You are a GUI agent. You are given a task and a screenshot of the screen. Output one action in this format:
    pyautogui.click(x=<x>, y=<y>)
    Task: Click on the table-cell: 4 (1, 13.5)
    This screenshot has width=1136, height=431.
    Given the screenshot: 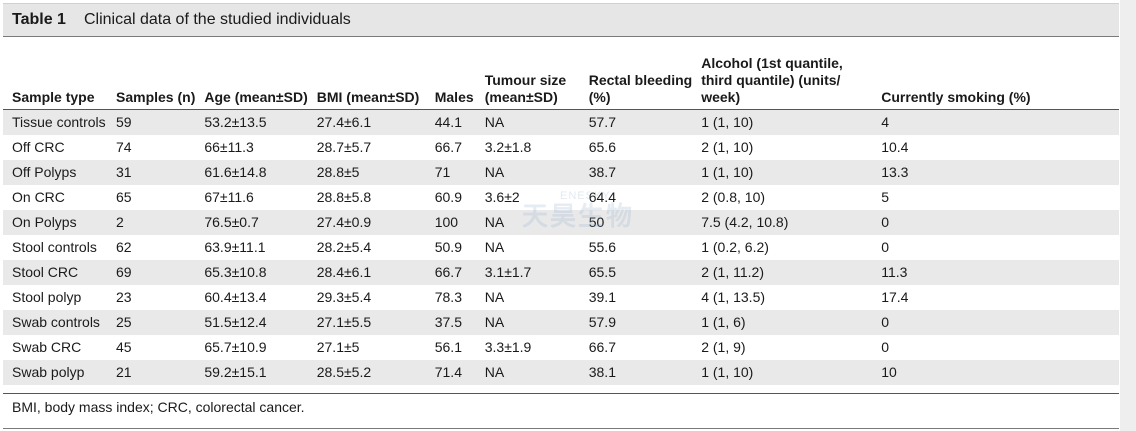 What is the action you would take?
    pyautogui.click(x=733, y=297)
    